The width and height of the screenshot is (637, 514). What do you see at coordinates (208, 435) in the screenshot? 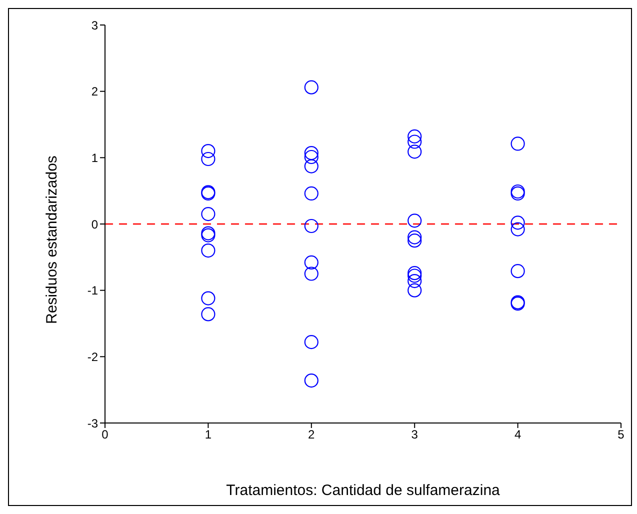
I see `x-tick-label: 1` at bounding box center [208, 435].